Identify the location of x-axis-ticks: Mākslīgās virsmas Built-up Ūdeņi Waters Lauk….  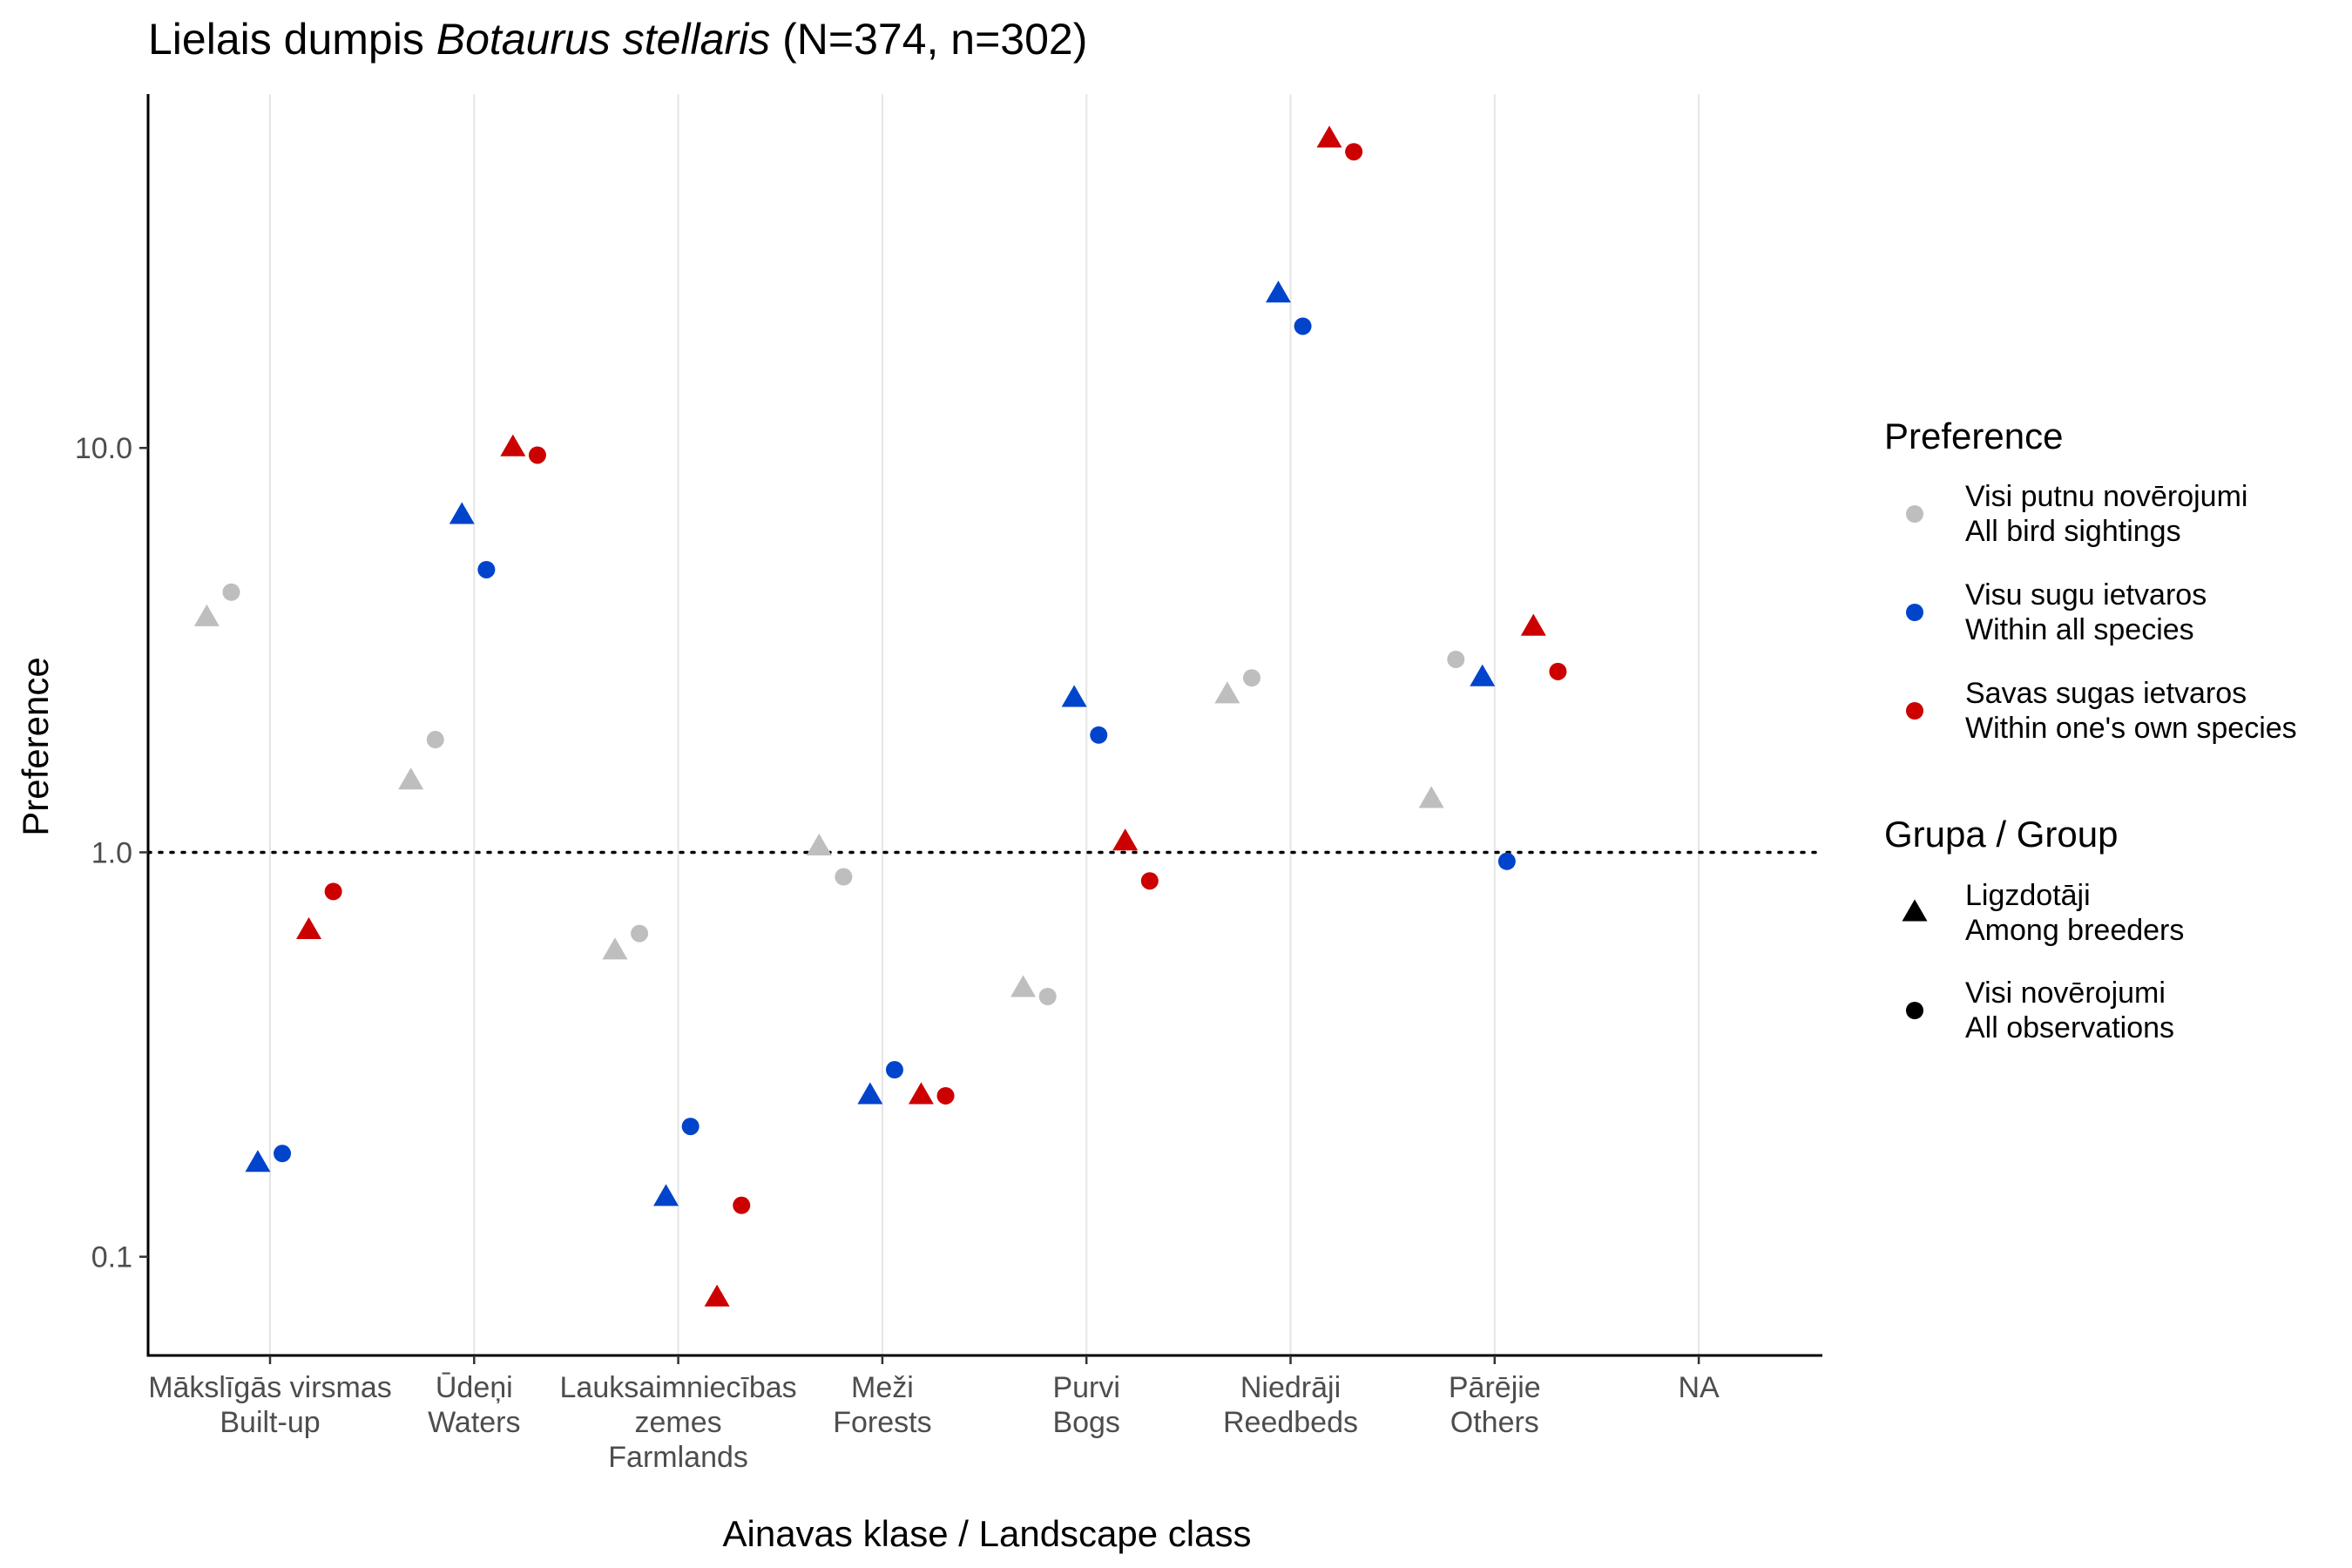
(934, 1414).